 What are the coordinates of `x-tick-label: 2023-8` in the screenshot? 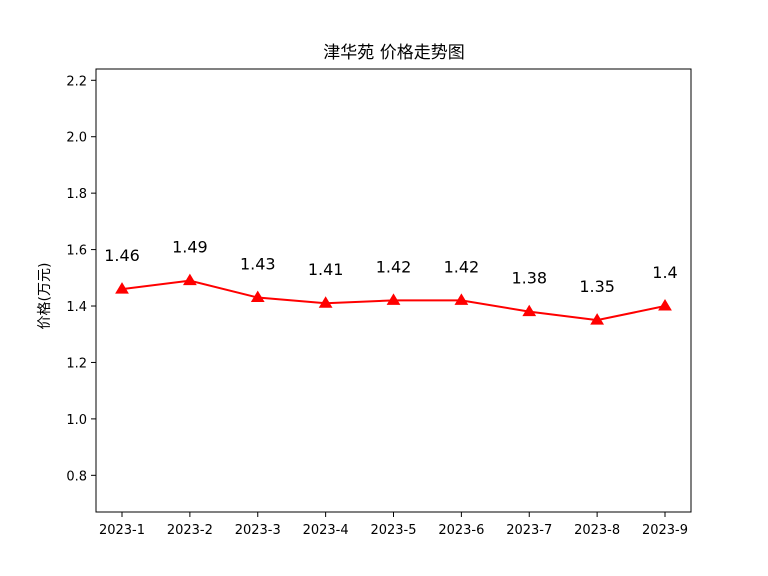 It's located at (597, 530).